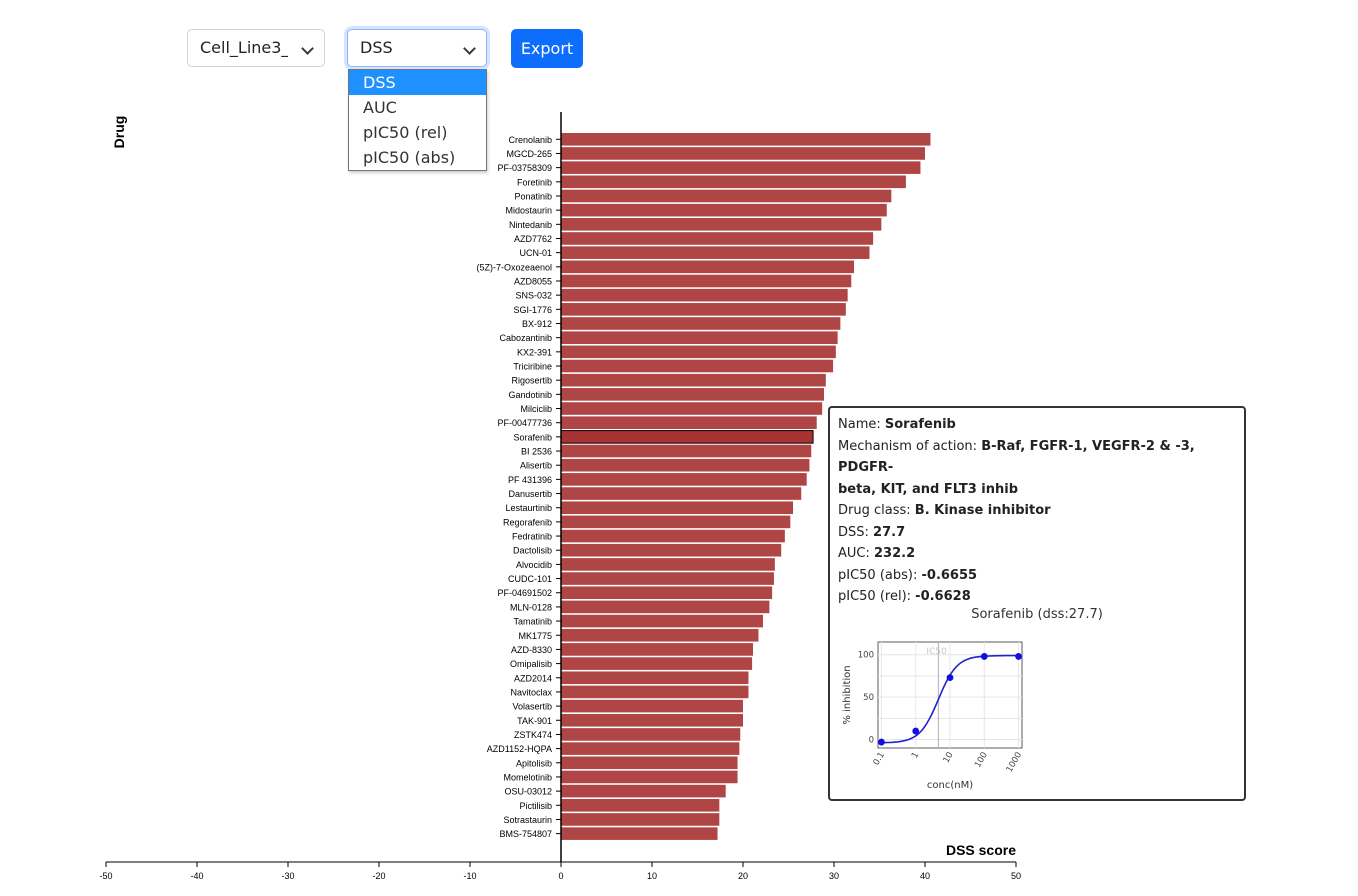 The image size is (1358, 896). What do you see at coordinates (527, 522) in the screenshot?
I see `drug-tick-label: Regorafenib` at bounding box center [527, 522].